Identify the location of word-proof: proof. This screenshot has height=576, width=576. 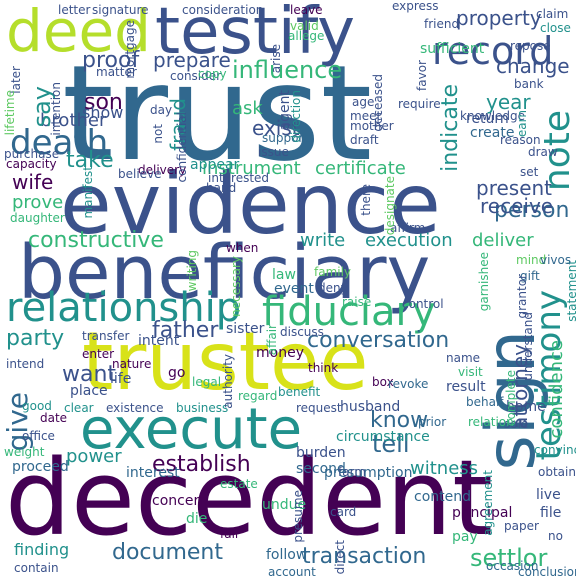
(111, 60).